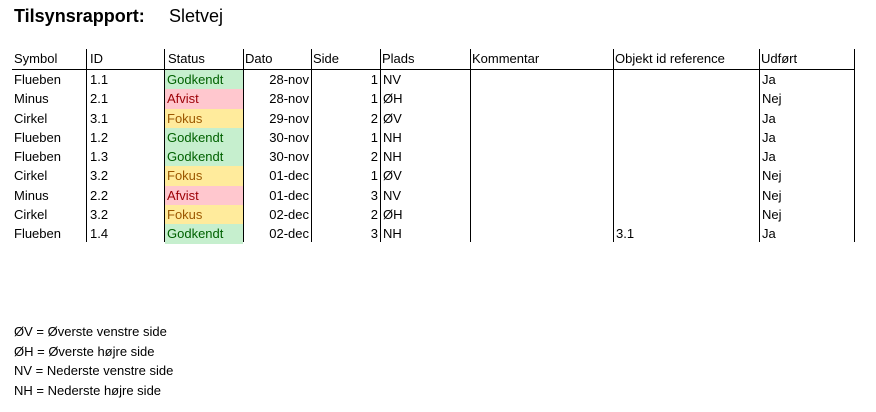  I want to click on cell-id: 3.1, so click(99, 118).